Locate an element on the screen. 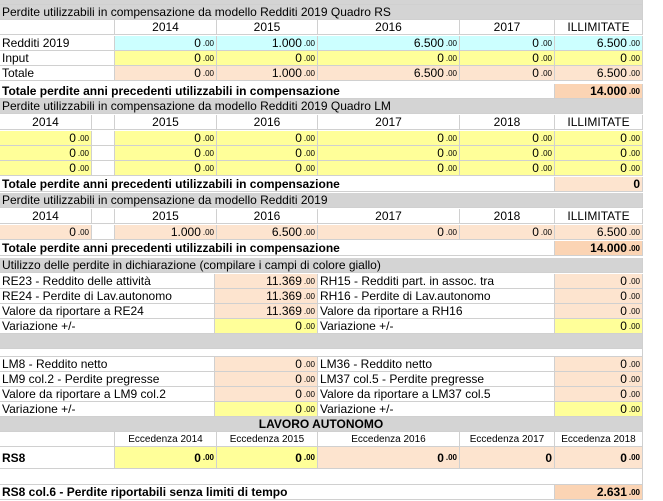 Image resolution: width=663 pixels, height=501 pixels. cut-row is located at coordinates (321, 2).